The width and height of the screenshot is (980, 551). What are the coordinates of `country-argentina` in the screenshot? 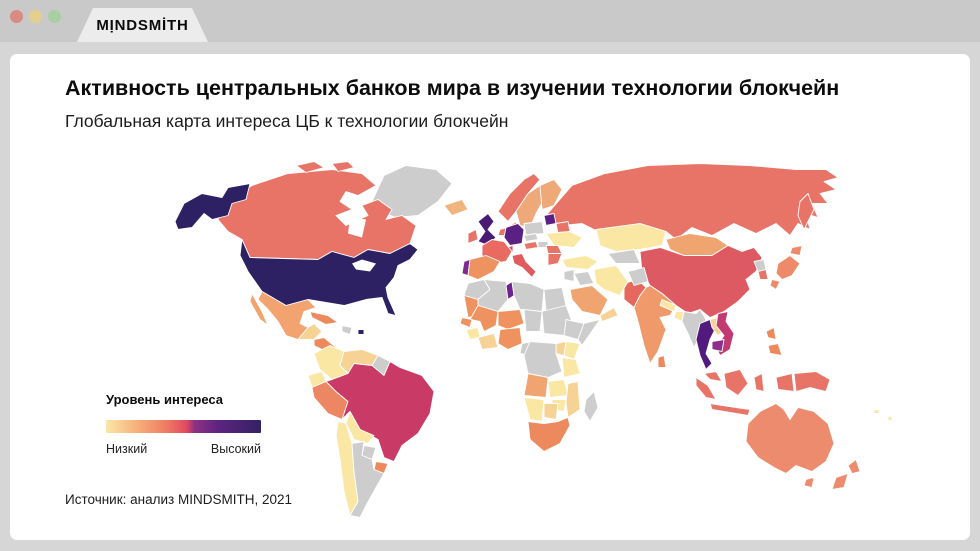 It's located at (367, 479).